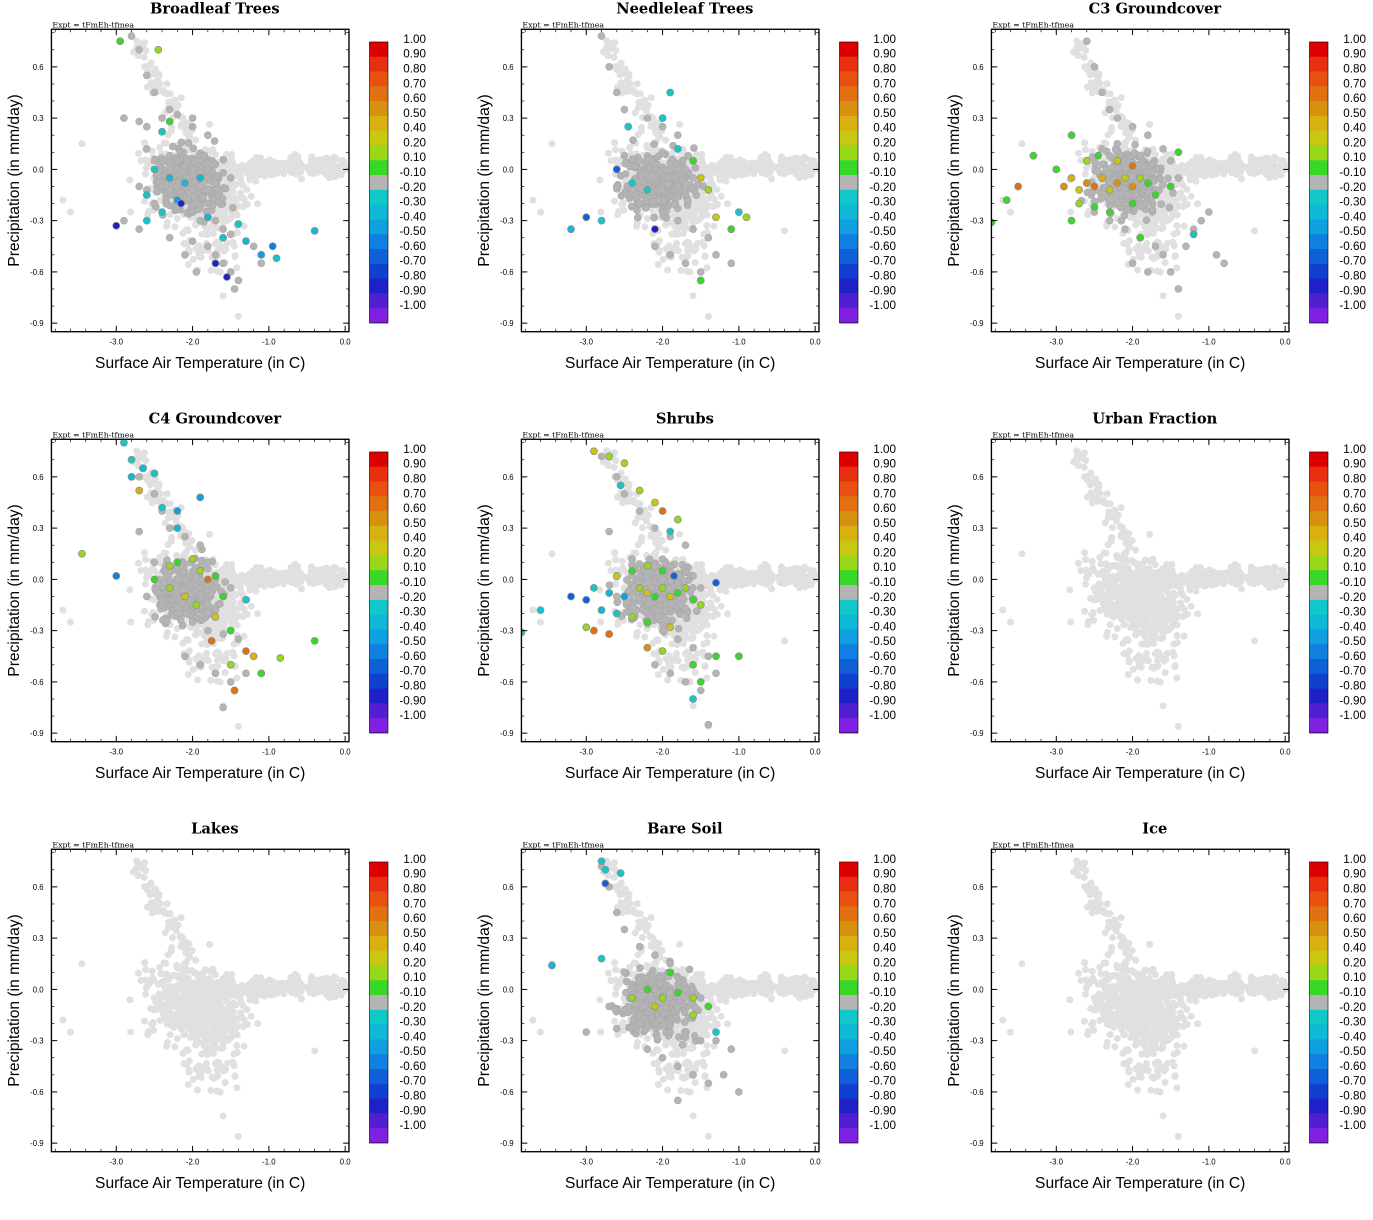 The width and height of the screenshot is (1373, 1220). What do you see at coordinates (884, 157) in the screenshot?
I see `colorbar-label: 0.10` at bounding box center [884, 157].